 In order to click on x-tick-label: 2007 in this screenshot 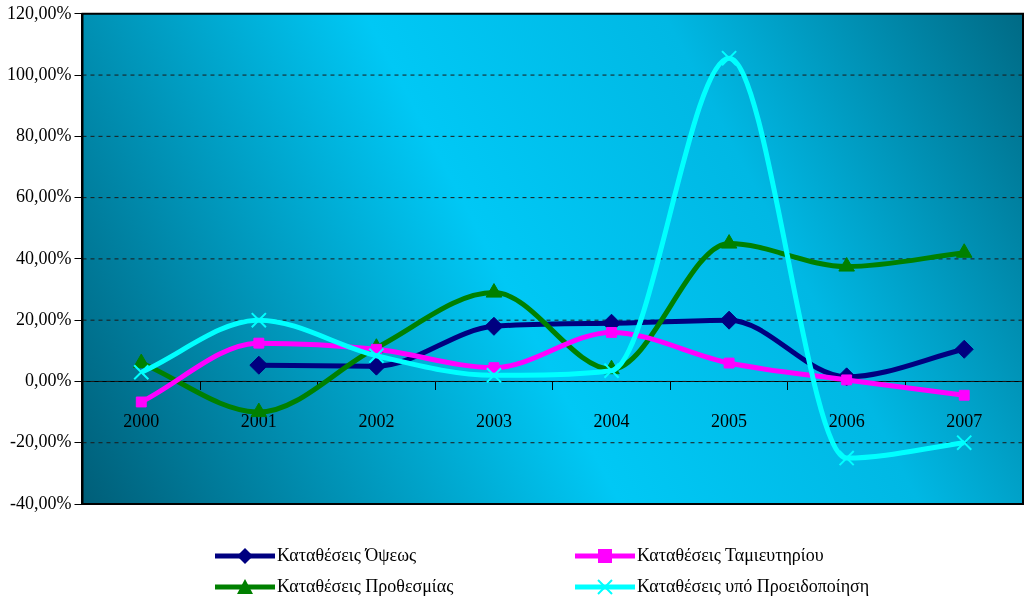, I will do `click(964, 420)`.